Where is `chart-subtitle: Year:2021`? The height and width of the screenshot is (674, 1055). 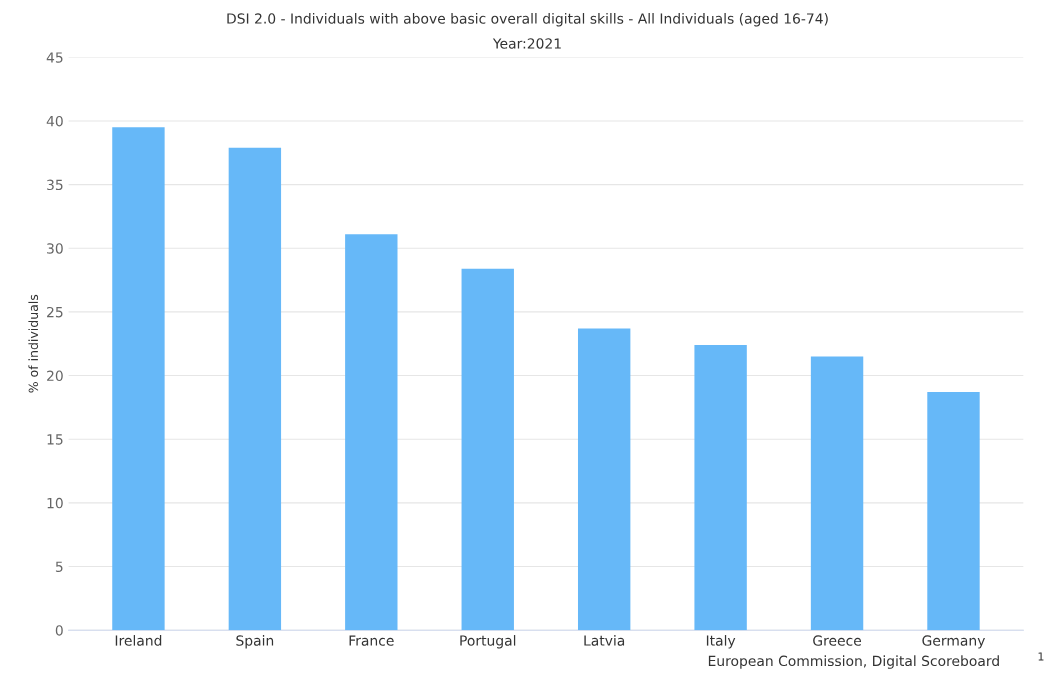 chart-subtitle: Year:2021 is located at coordinates (526, 43).